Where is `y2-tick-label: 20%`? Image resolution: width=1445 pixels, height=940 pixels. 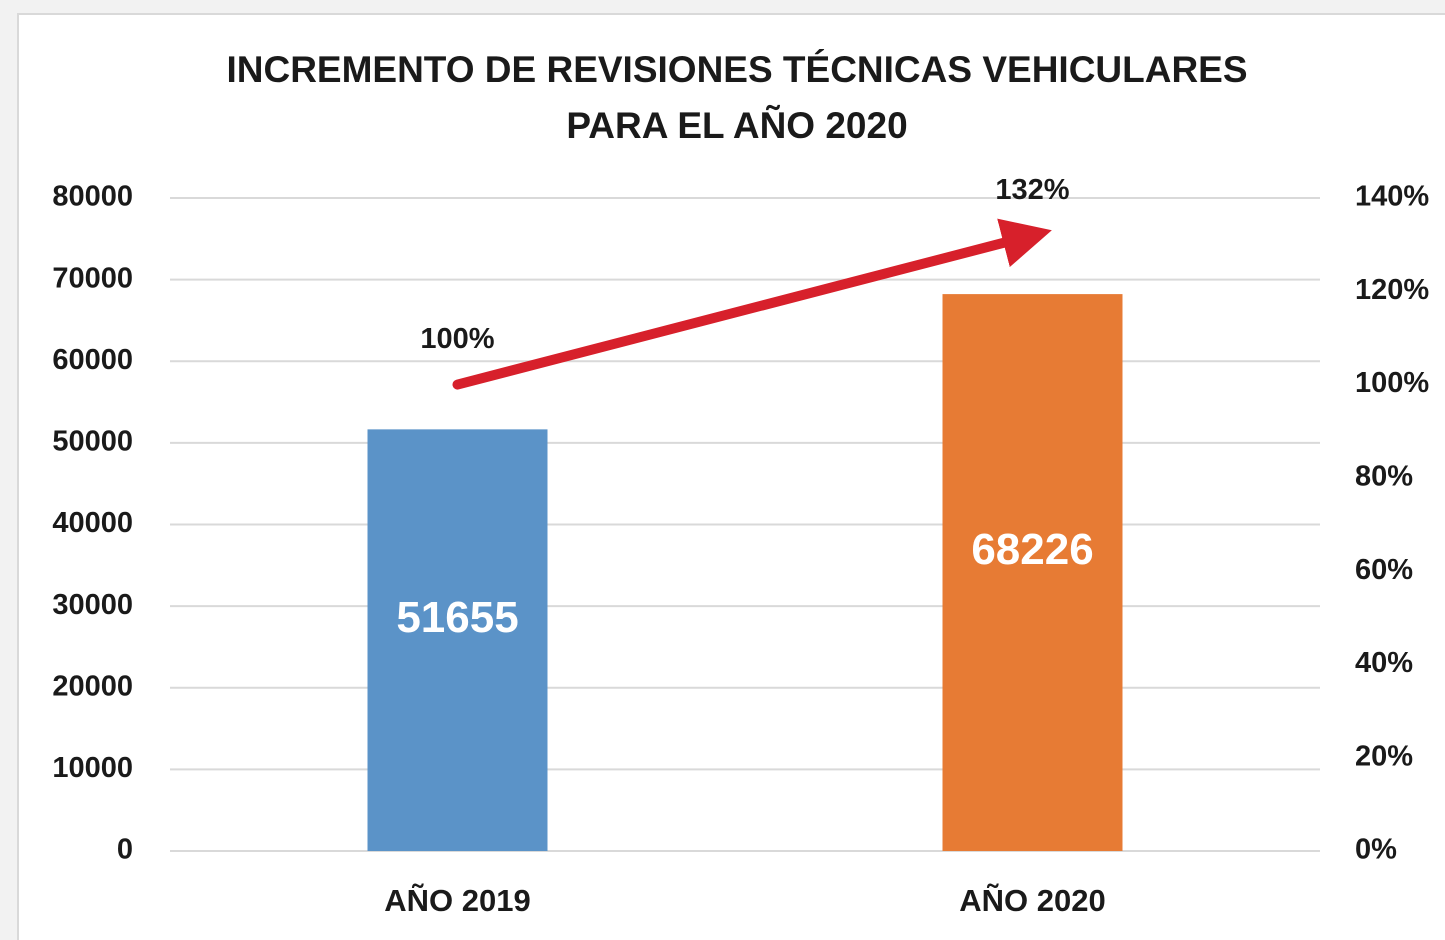 y2-tick-label: 20% is located at coordinates (1384, 756).